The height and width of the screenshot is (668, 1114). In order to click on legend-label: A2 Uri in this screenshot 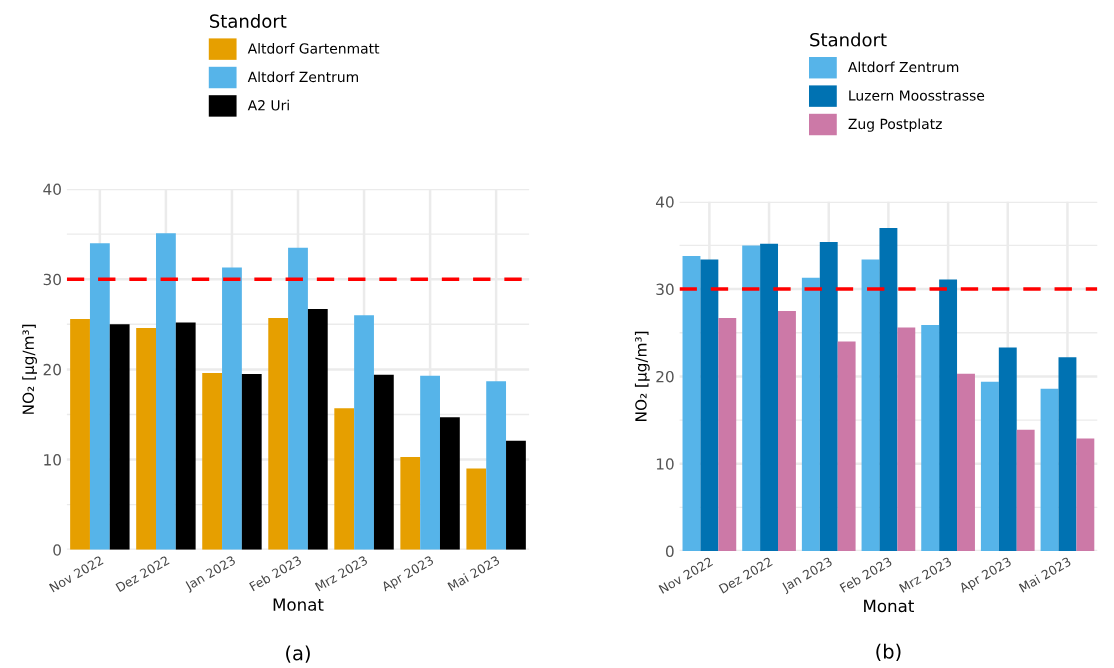, I will do `click(268, 105)`.